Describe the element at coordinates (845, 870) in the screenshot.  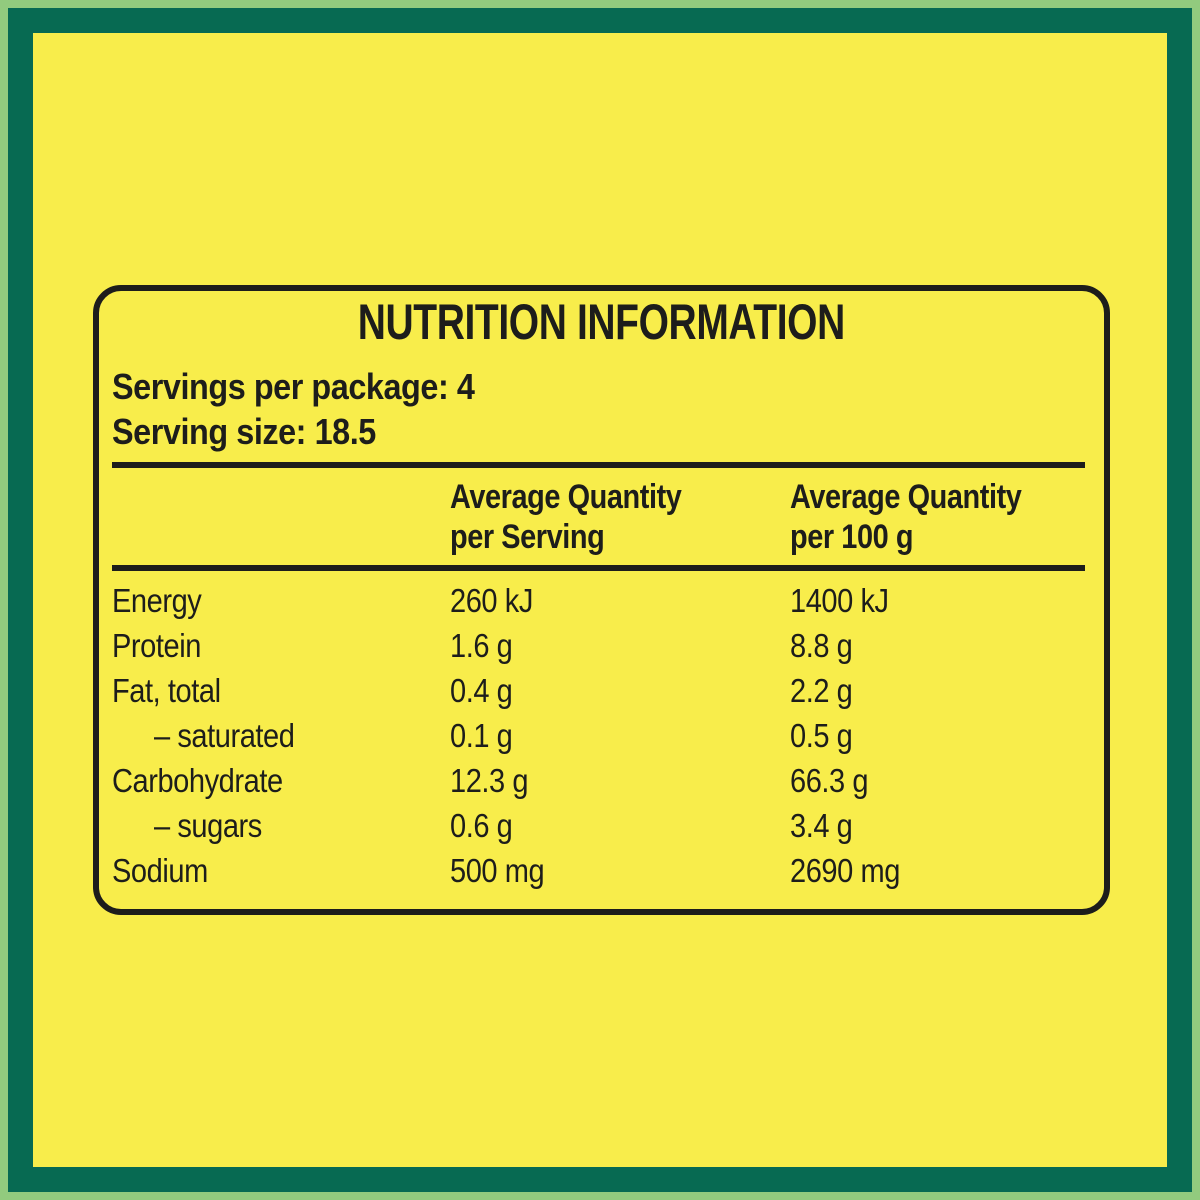
I see `row-value-per-100g: 2690 mg` at that location.